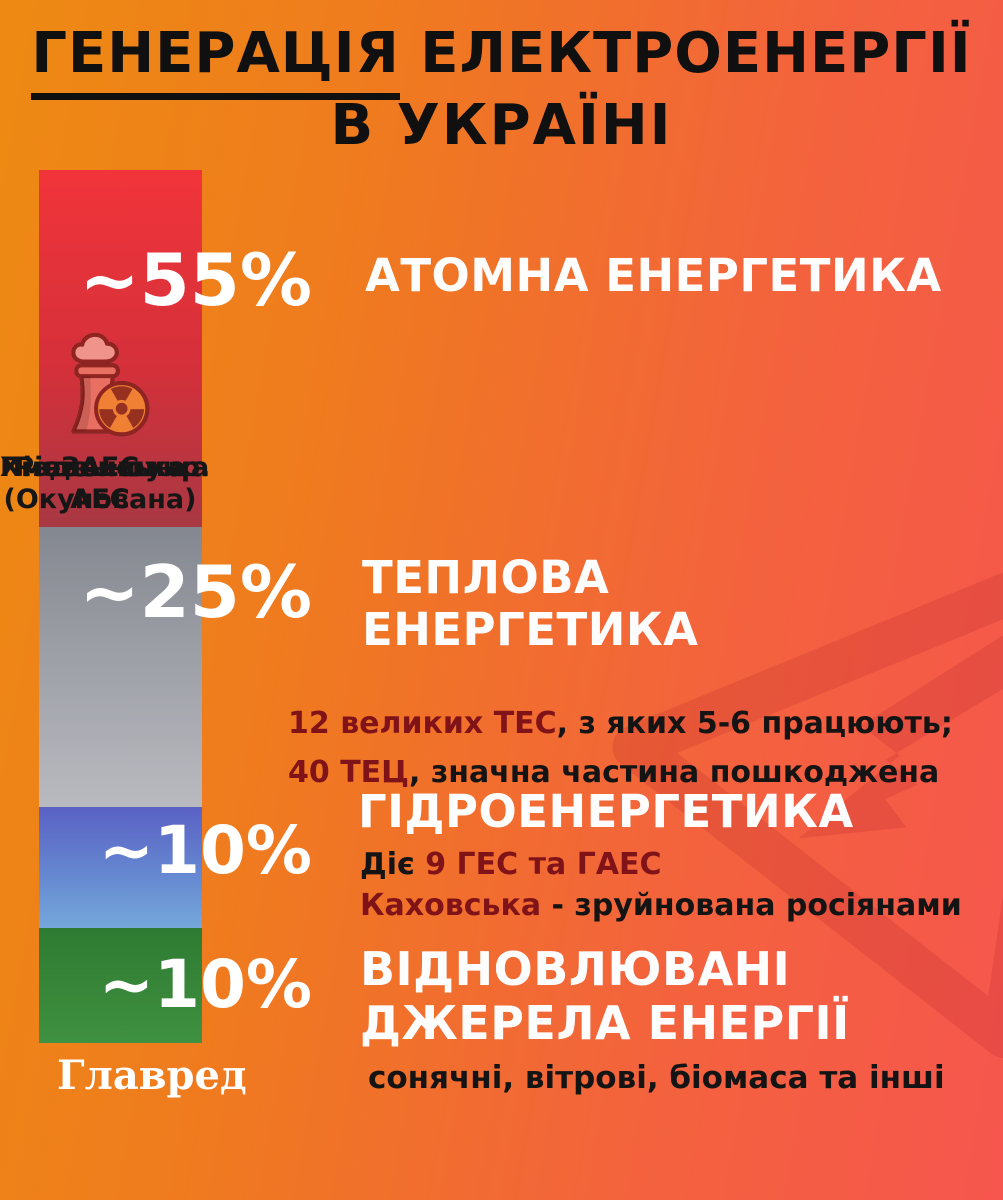 The width and height of the screenshot is (1003, 1200). What do you see at coordinates (661, 906) in the screenshot?
I see `hydro-line2: Каховська - зруйнована росіянами` at bounding box center [661, 906].